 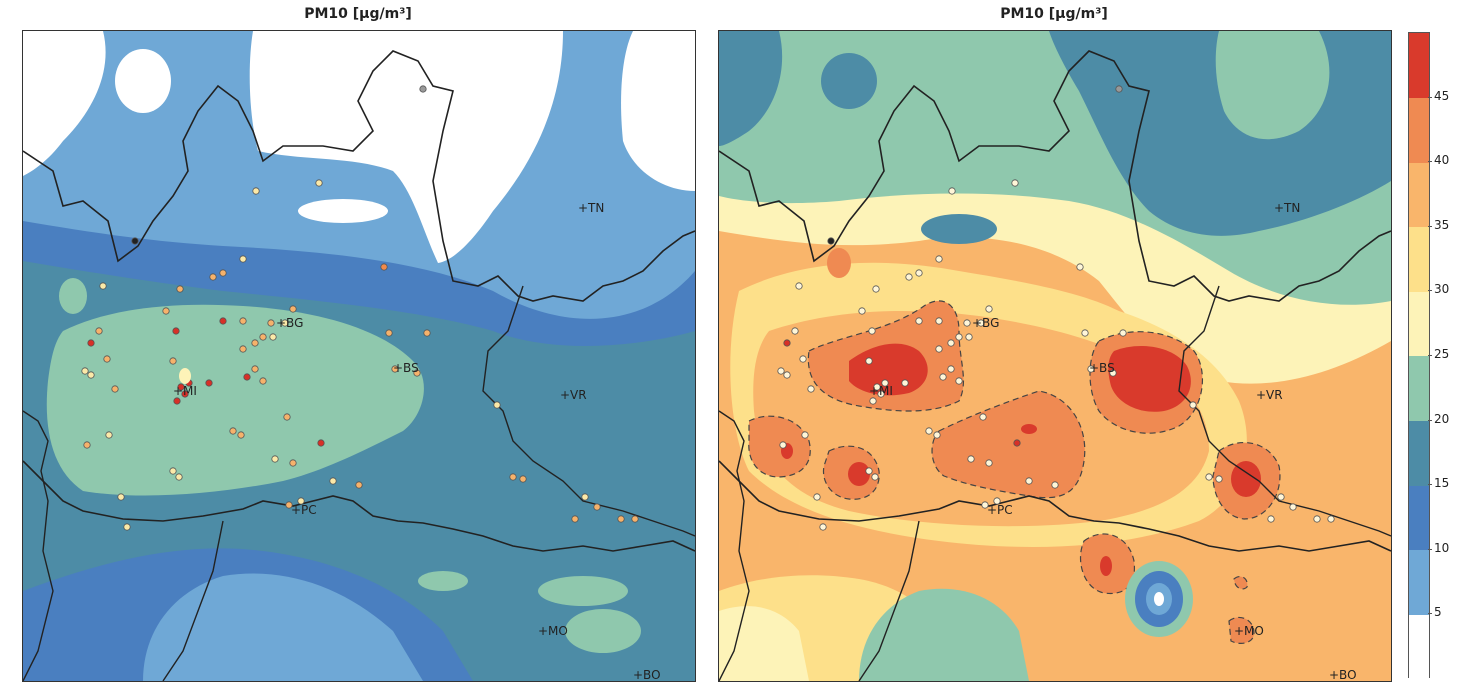 What do you see at coordinates (573, 395) in the screenshot?
I see `city-label-vr: +VR` at bounding box center [573, 395].